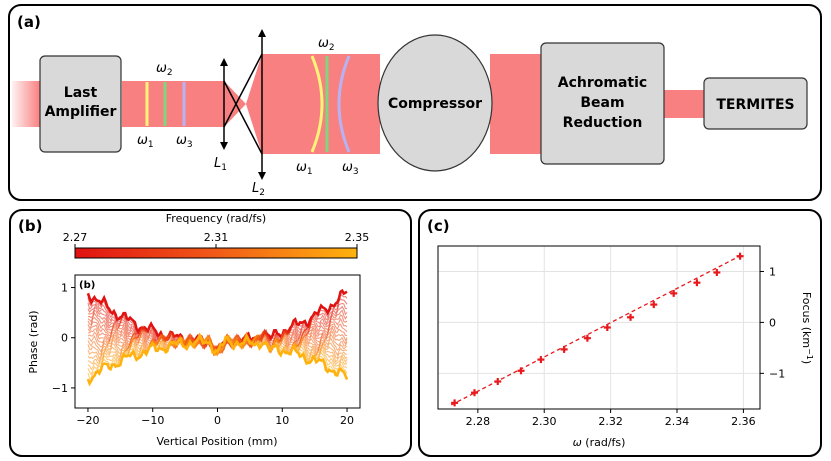 Image resolution: width=831 pixels, height=461 pixels. I want to click on focus-y-tick-label: 1, so click(772, 271).